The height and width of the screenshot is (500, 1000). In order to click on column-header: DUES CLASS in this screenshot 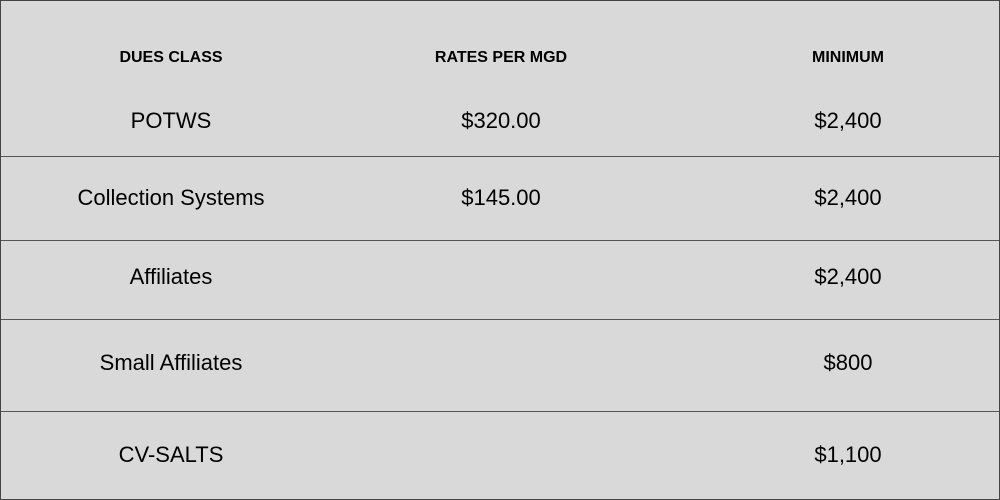, I will do `click(171, 57)`.